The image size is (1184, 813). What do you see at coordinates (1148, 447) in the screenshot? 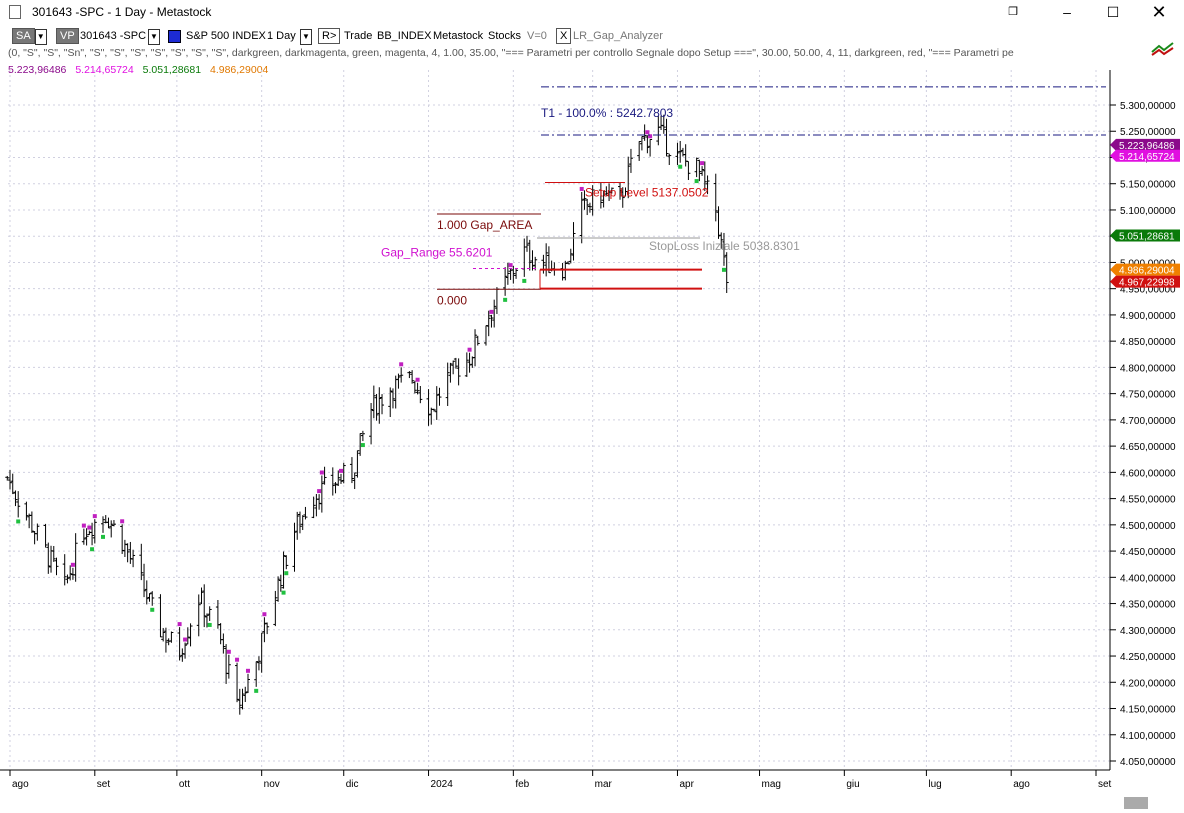
I see `y-tick-label: 4.650,00000` at bounding box center [1148, 447].